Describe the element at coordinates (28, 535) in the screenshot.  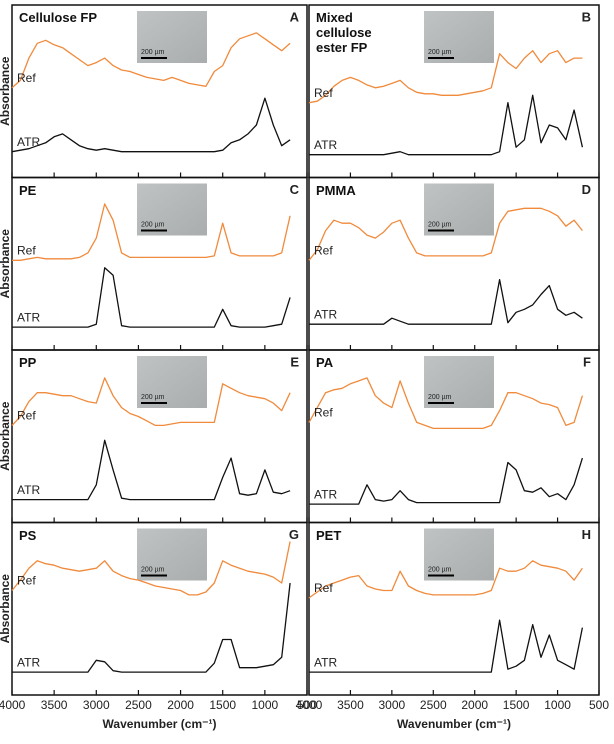
I see `panel-title: PS` at that location.